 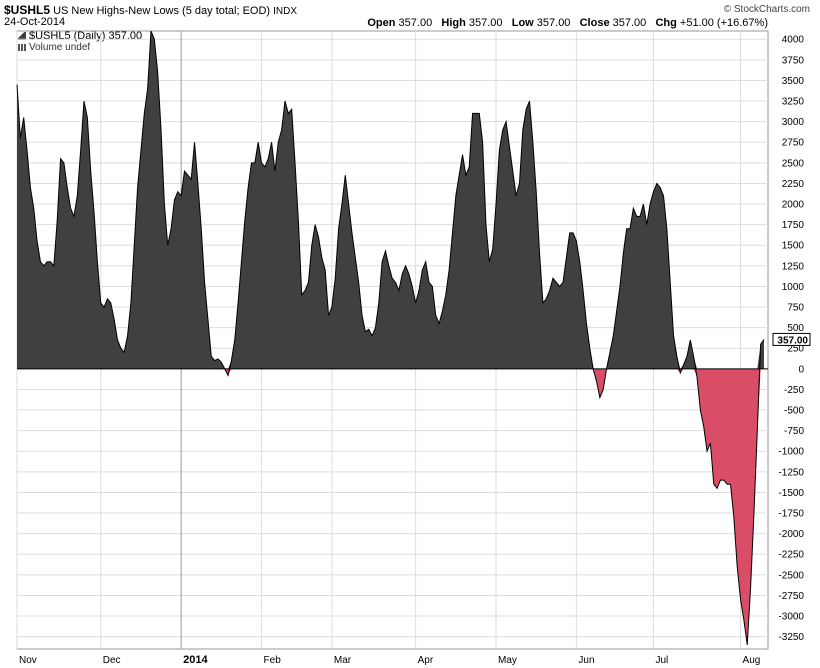 I want to click on last-value-label: 357.00, so click(x=792, y=340).